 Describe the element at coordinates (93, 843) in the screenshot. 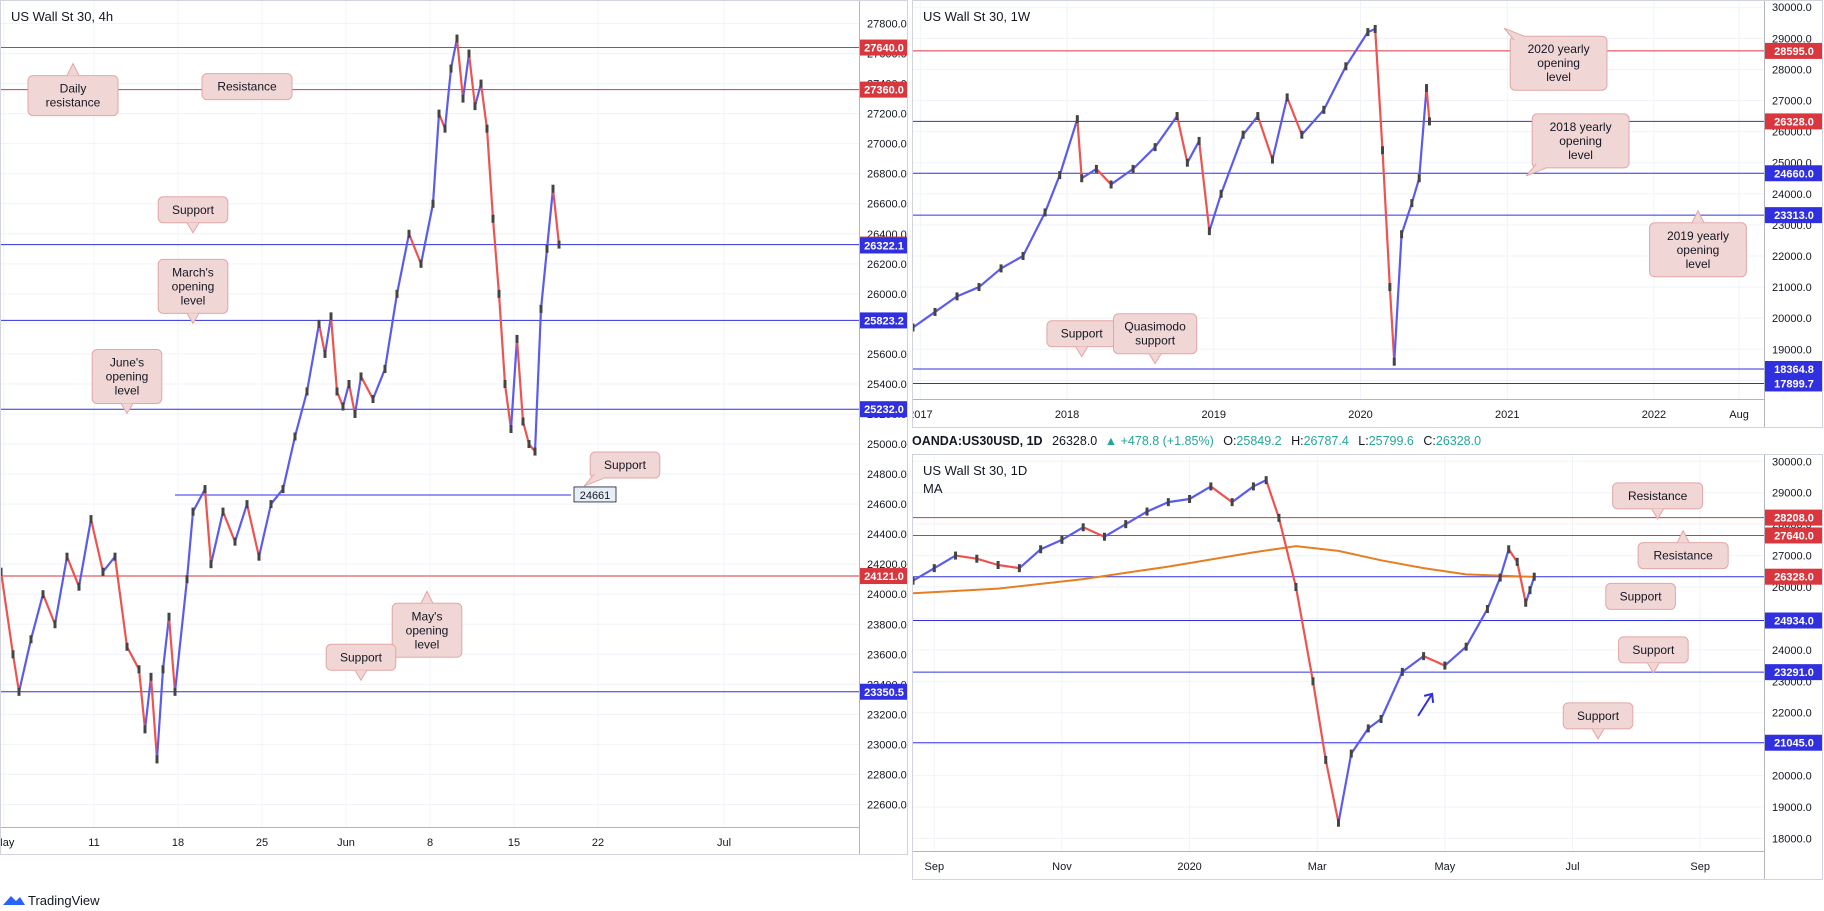

I see `x-tick-label: 11` at that location.